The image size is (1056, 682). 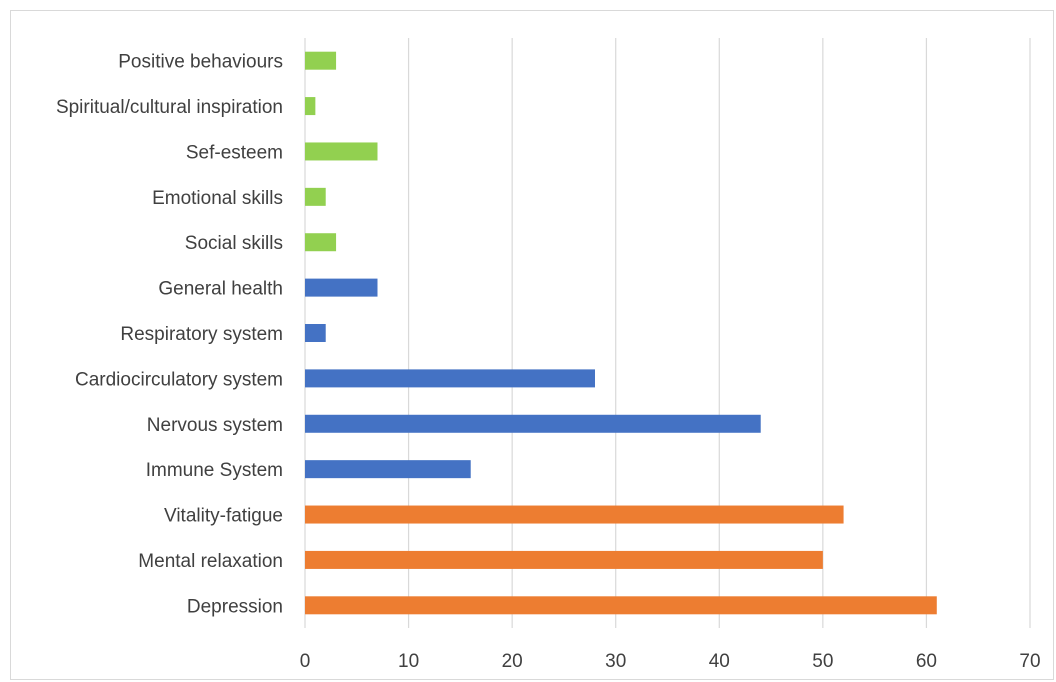 What do you see at coordinates (615, 661) in the screenshot?
I see `x-tick-label: 30` at bounding box center [615, 661].